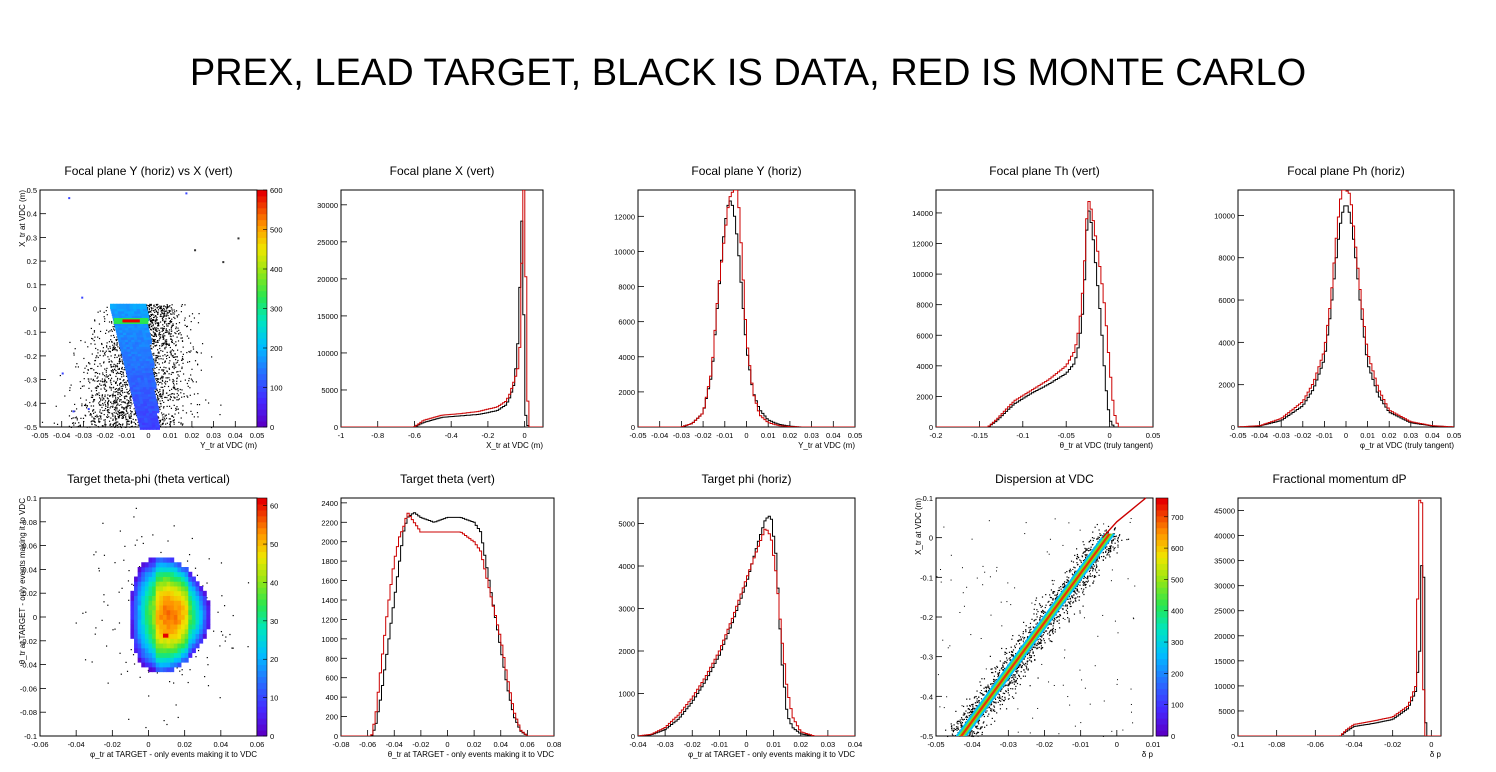 Image resolution: width=1496 pixels, height=772 pixels. Describe the element at coordinates (855, 744) in the screenshot. I see `x-tick-label: 0.04` at that location.